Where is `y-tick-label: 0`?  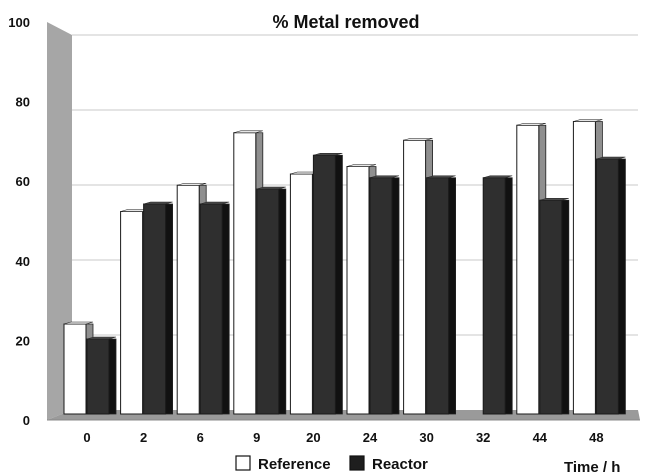 y-tick-label: 0 is located at coordinates (26, 420).